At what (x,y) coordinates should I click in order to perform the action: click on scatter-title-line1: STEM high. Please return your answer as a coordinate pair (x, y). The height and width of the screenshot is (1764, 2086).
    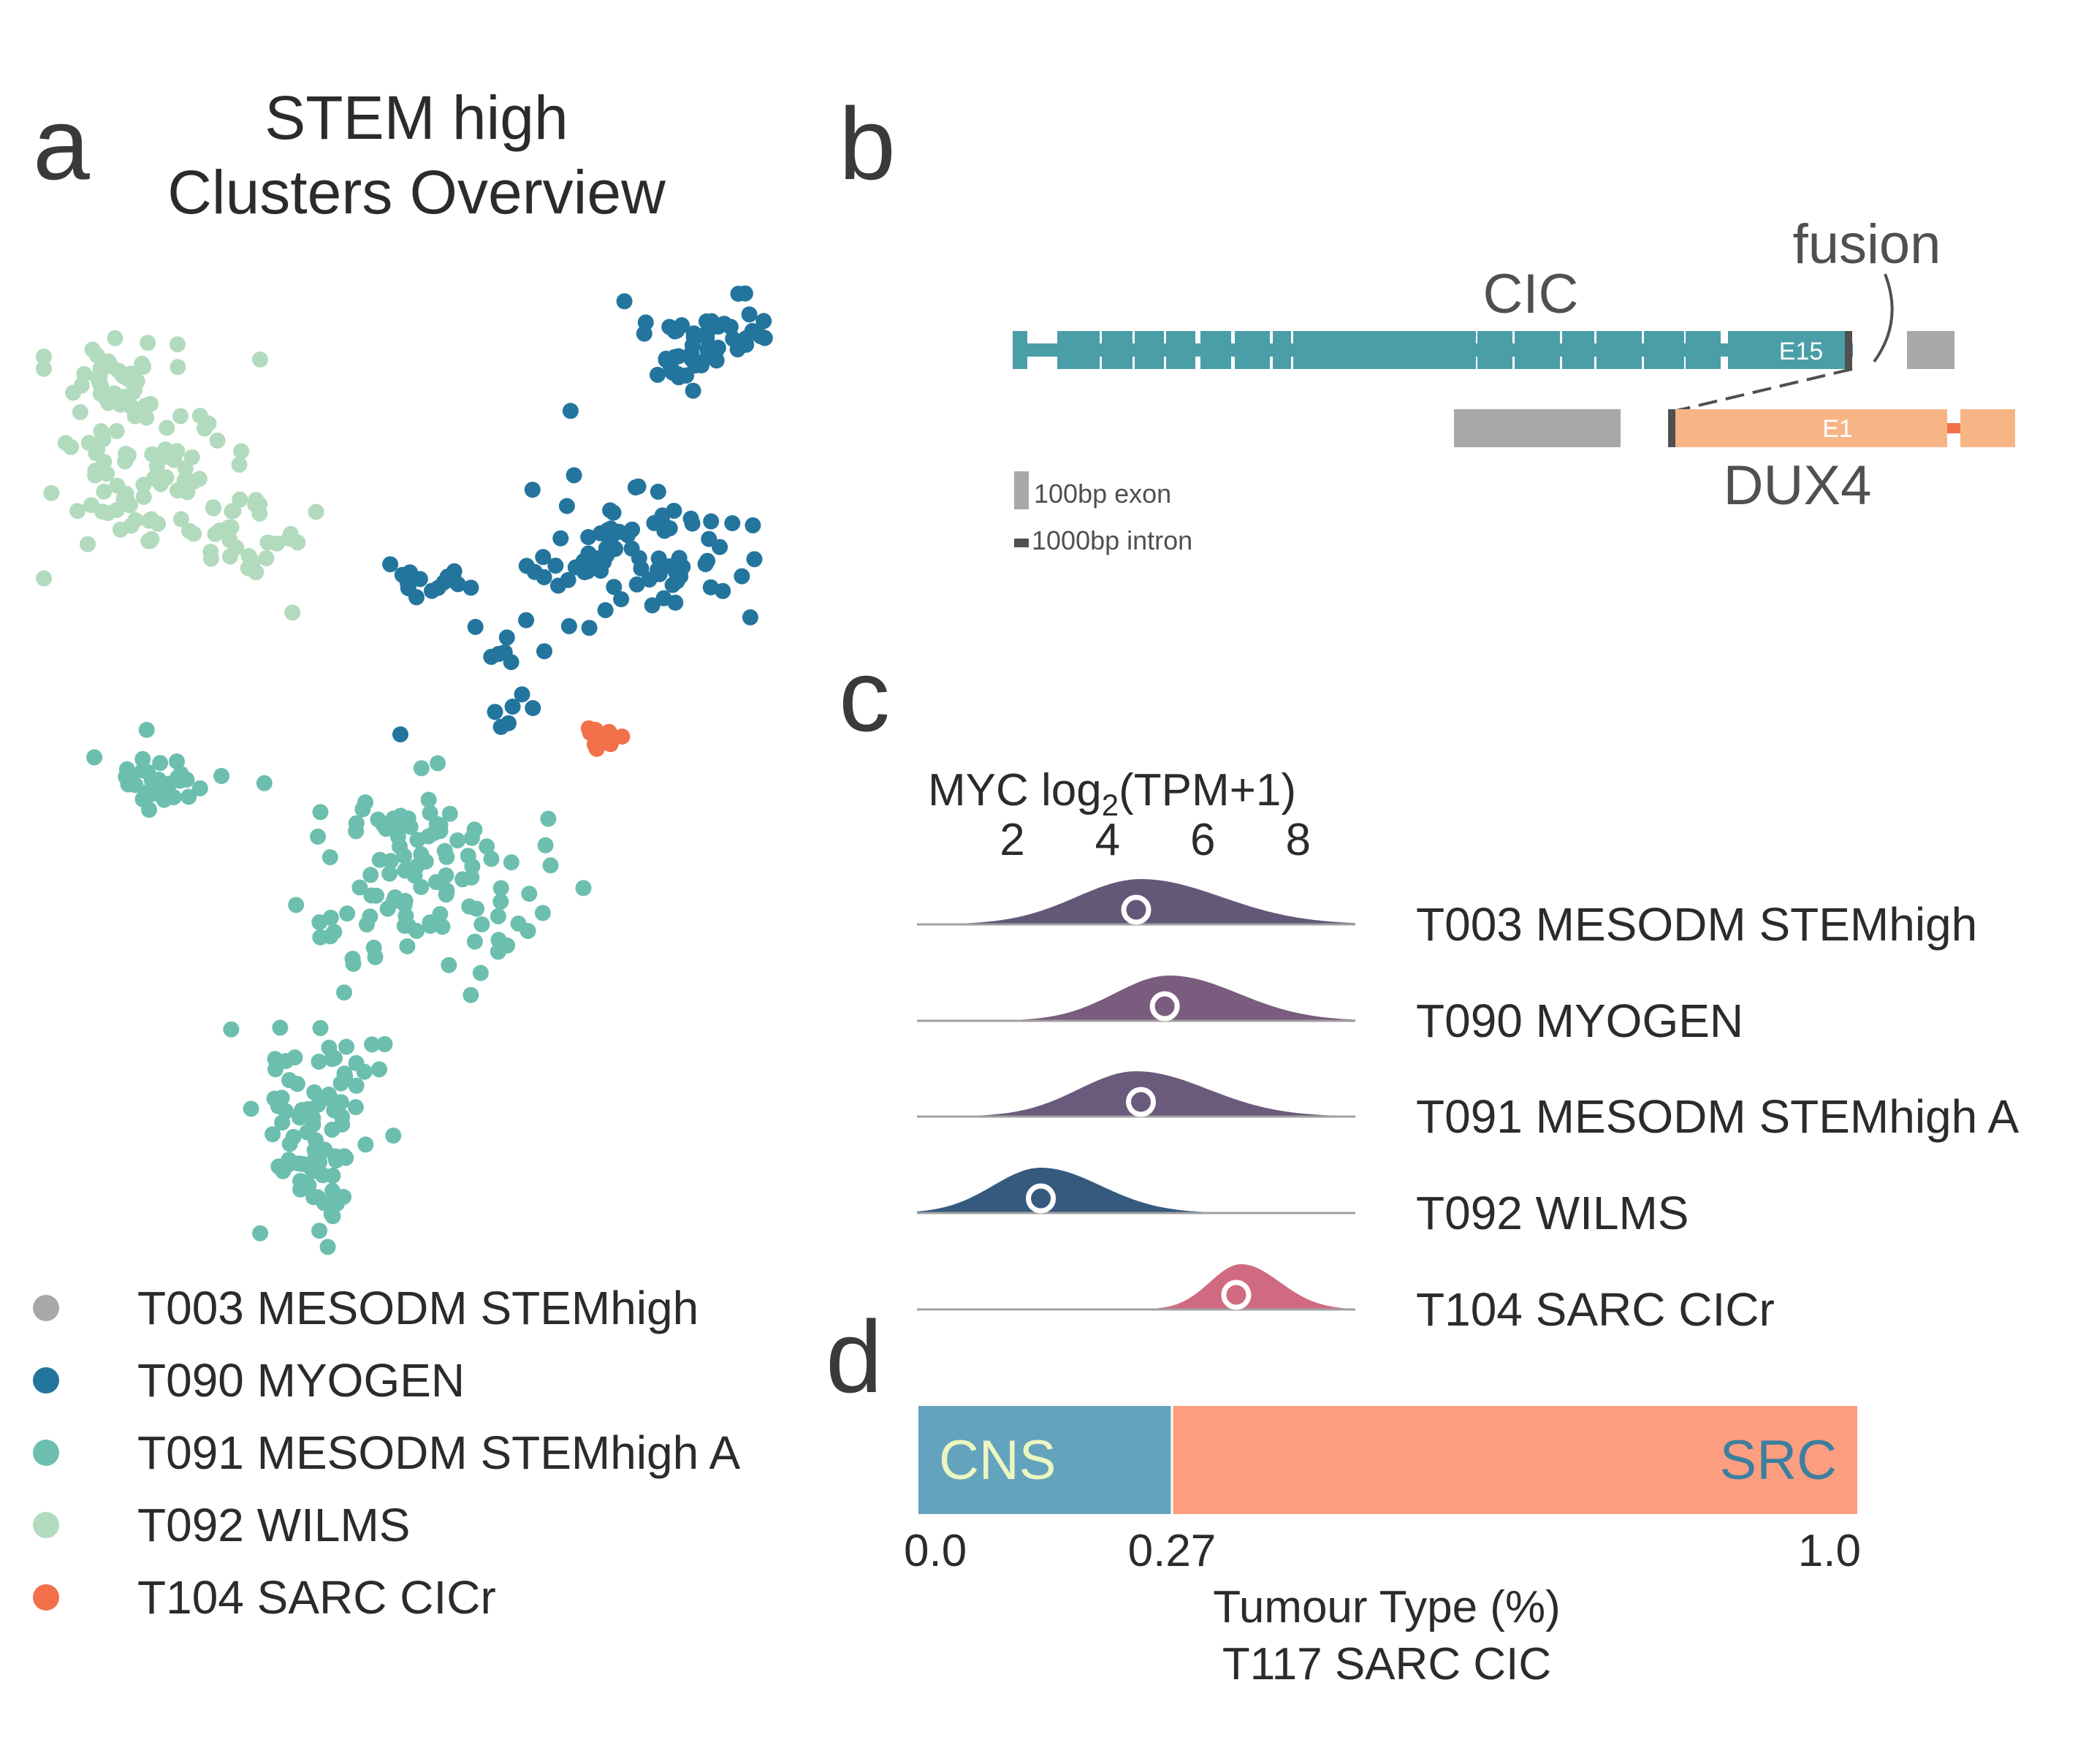
    Looking at the image, I should click on (416, 117).